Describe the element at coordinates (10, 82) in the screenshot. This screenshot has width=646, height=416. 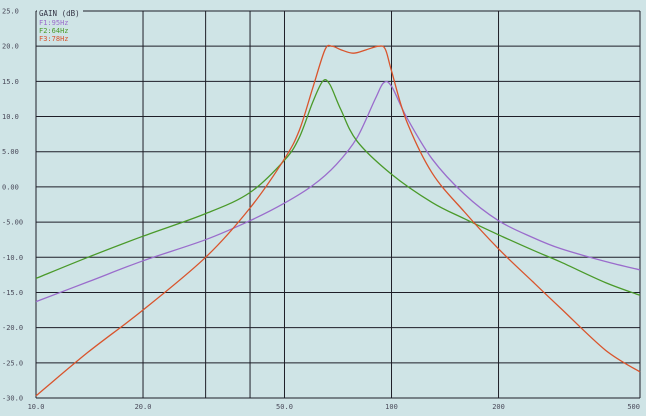
I see `y-tick-label: 15.0` at that location.